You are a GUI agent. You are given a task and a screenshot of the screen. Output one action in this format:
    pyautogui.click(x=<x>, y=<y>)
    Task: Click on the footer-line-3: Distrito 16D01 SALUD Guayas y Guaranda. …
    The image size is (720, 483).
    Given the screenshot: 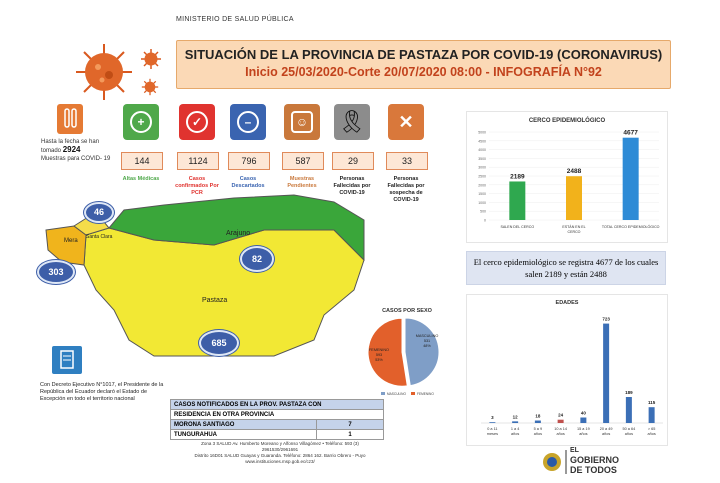 What is the action you would take?
    pyautogui.click(x=280, y=455)
    